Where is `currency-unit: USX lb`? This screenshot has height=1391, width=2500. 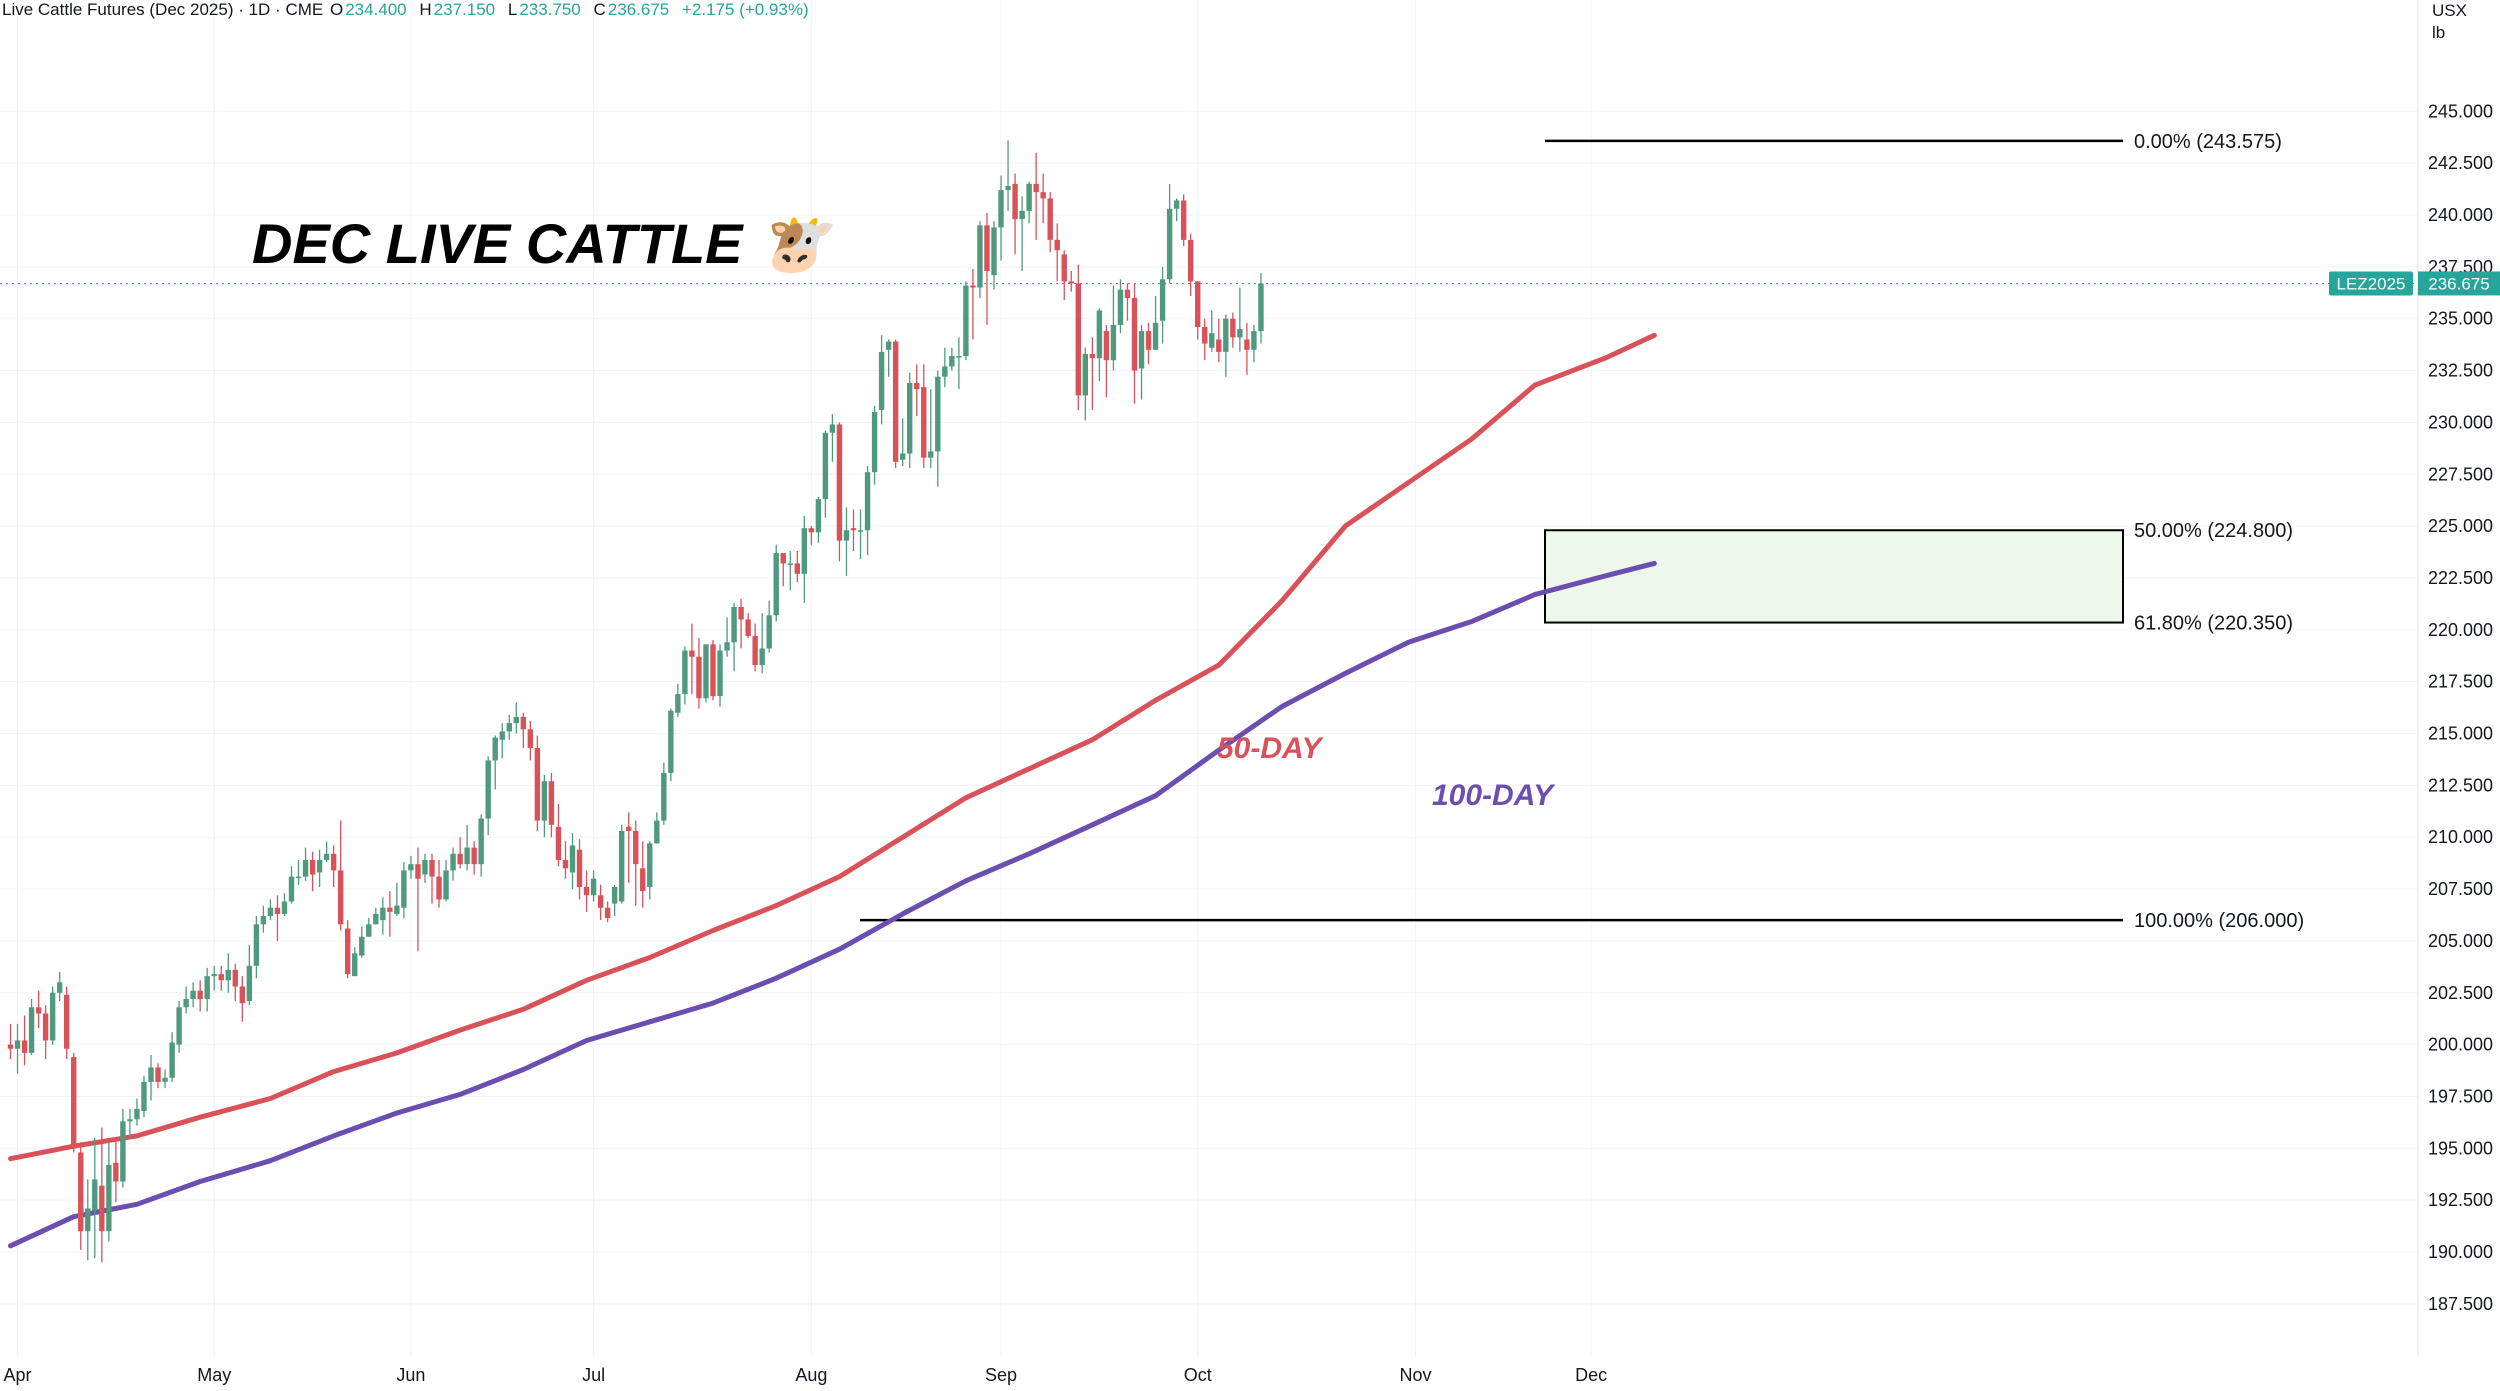
currency-unit: USX lb is located at coordinates (2449, 22).